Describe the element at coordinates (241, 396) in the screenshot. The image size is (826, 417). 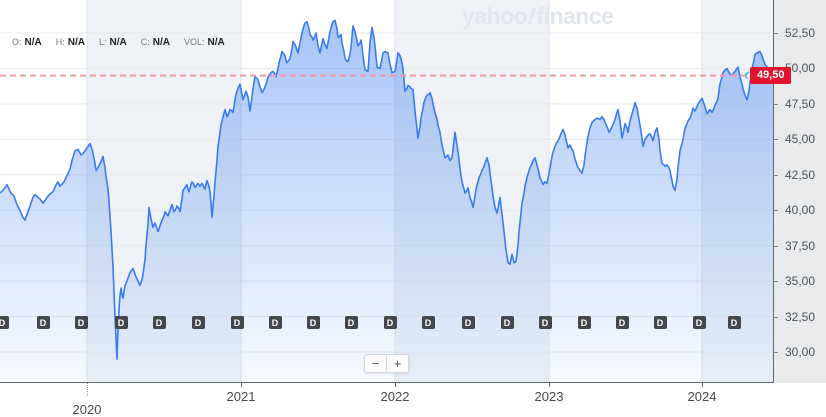
I see `x-axis-label: 2021` at that location.